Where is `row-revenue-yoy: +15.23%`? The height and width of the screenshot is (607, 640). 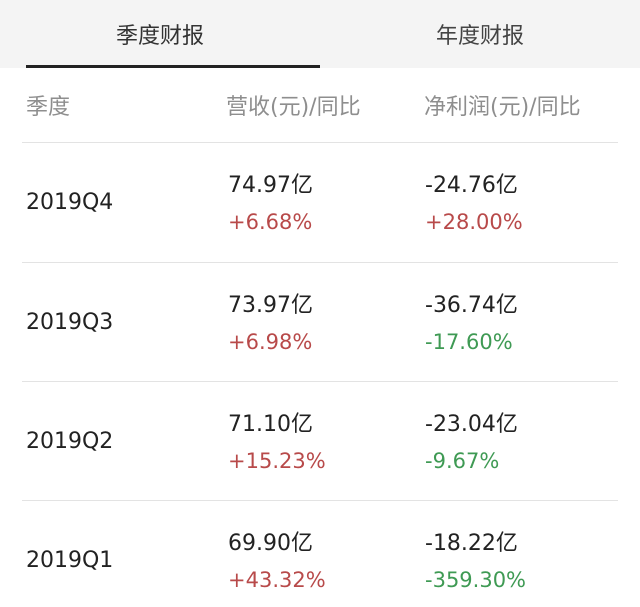
row-revenue-yoy: +15.23% is located at coordinates (277, 461).